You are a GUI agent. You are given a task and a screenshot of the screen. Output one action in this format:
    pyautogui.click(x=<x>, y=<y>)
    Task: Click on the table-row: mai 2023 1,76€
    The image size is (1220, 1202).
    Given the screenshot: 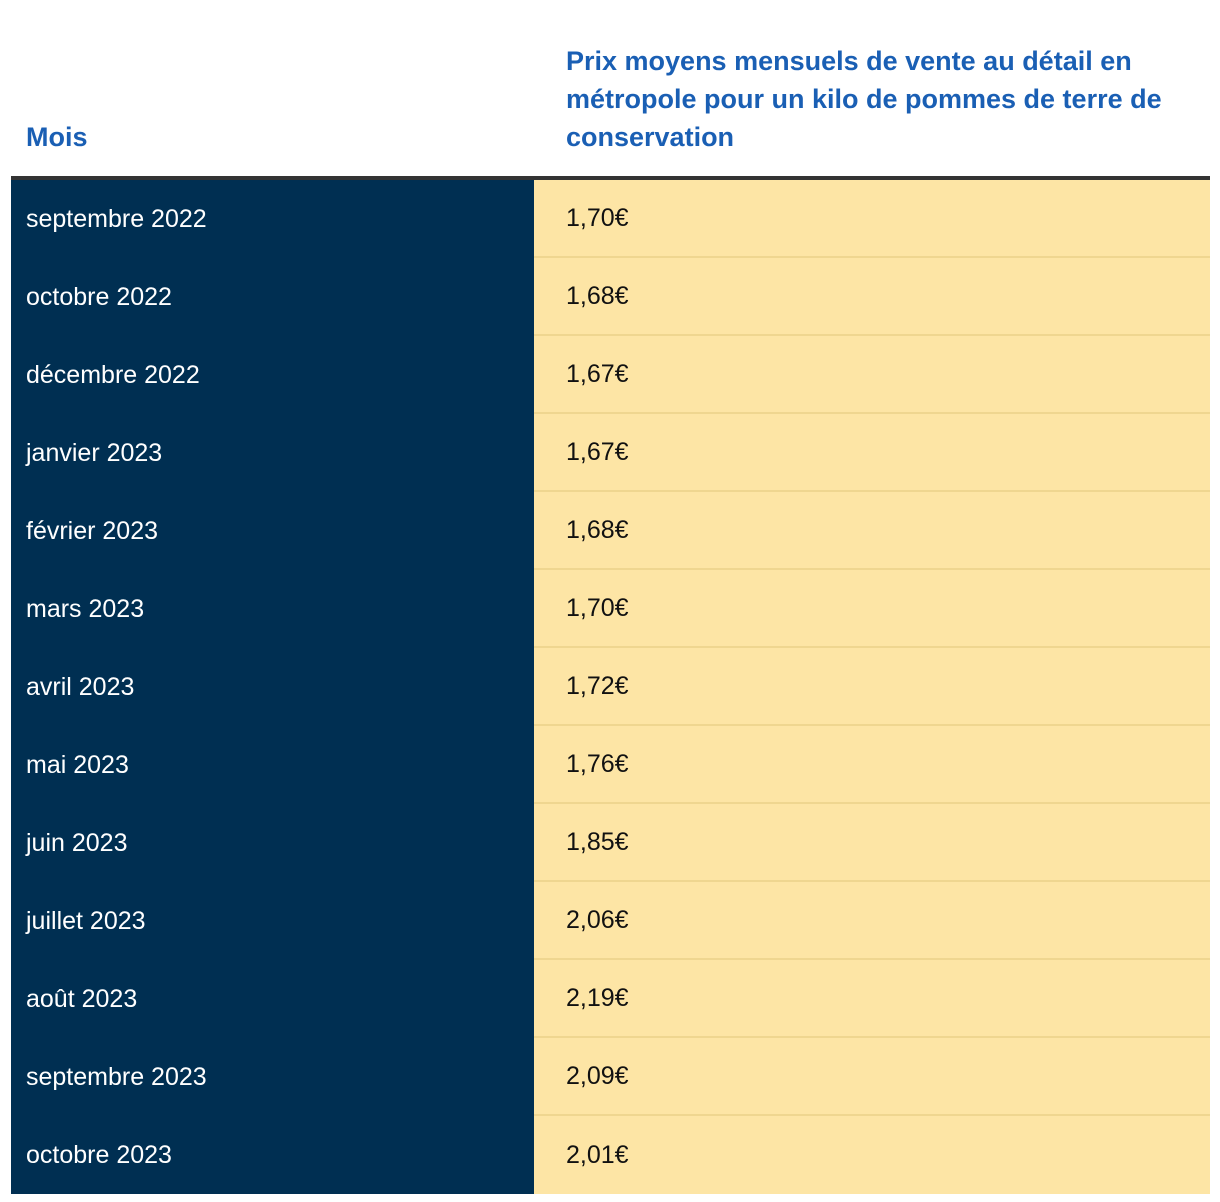 What is the action you would take?
    pyautogui.click(x=610, y=765)
    